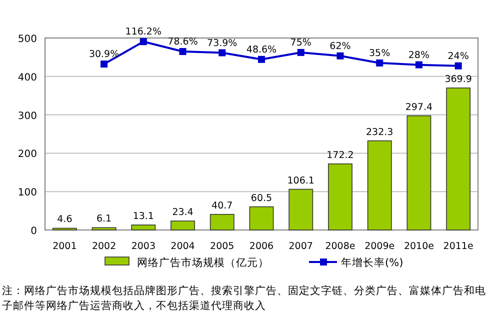 The image size is (494, 320). Describe the element at coordinates (222, 43) in the screenshot. I see `data-label: 73.9%` at that location.